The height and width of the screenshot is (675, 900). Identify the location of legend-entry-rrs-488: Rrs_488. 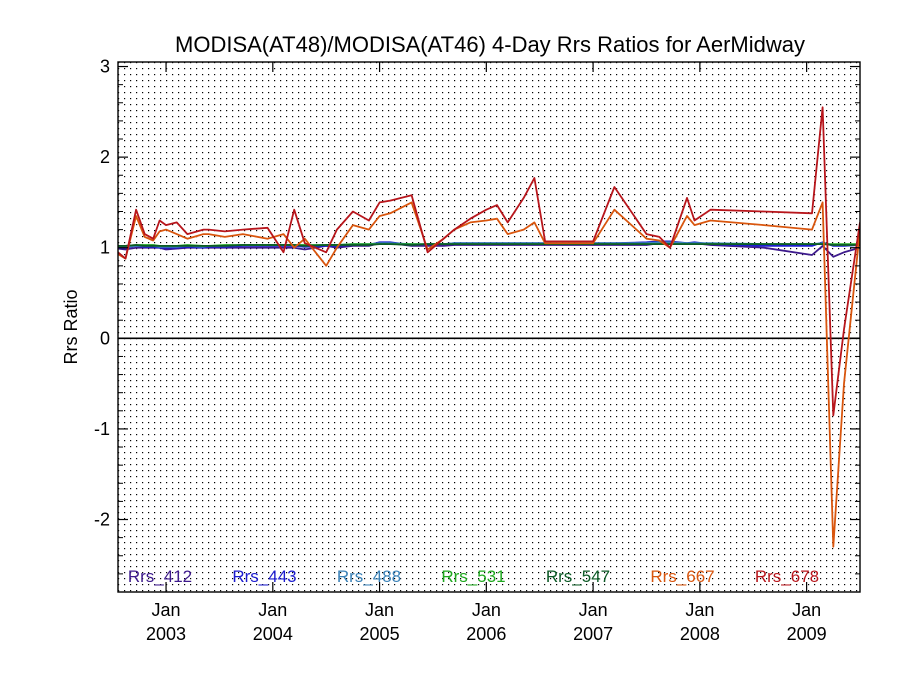
(369, 576).